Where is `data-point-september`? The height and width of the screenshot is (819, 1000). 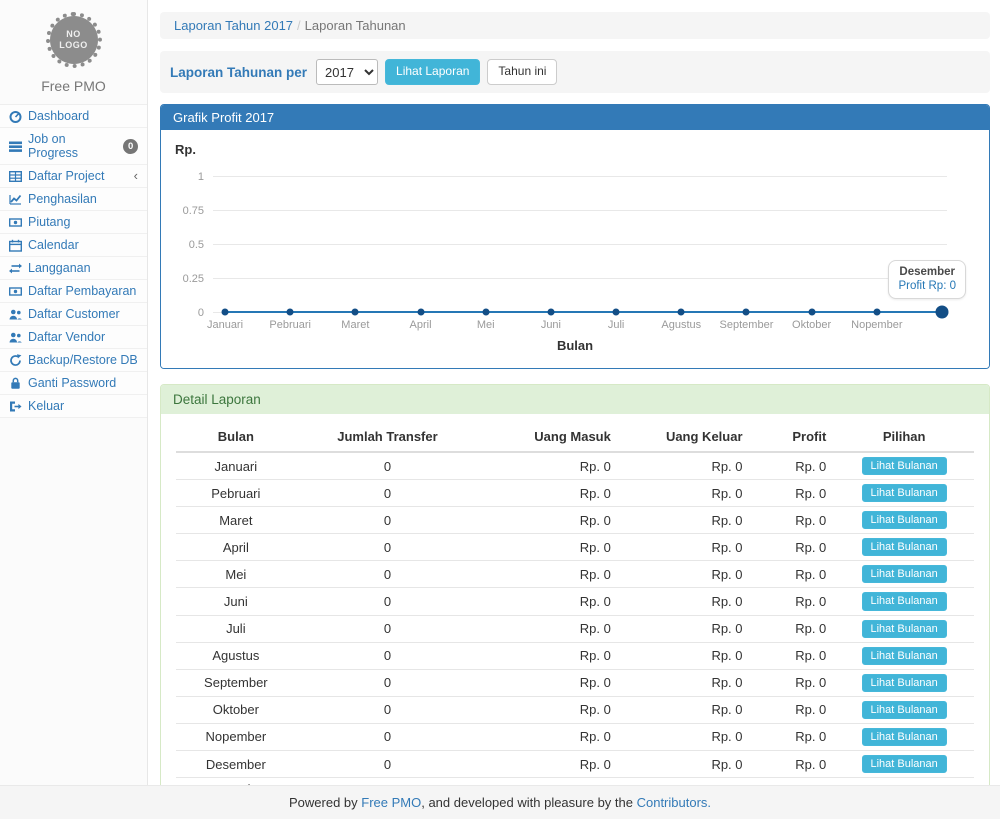
data-point-september is located at coordinates (746, 312).